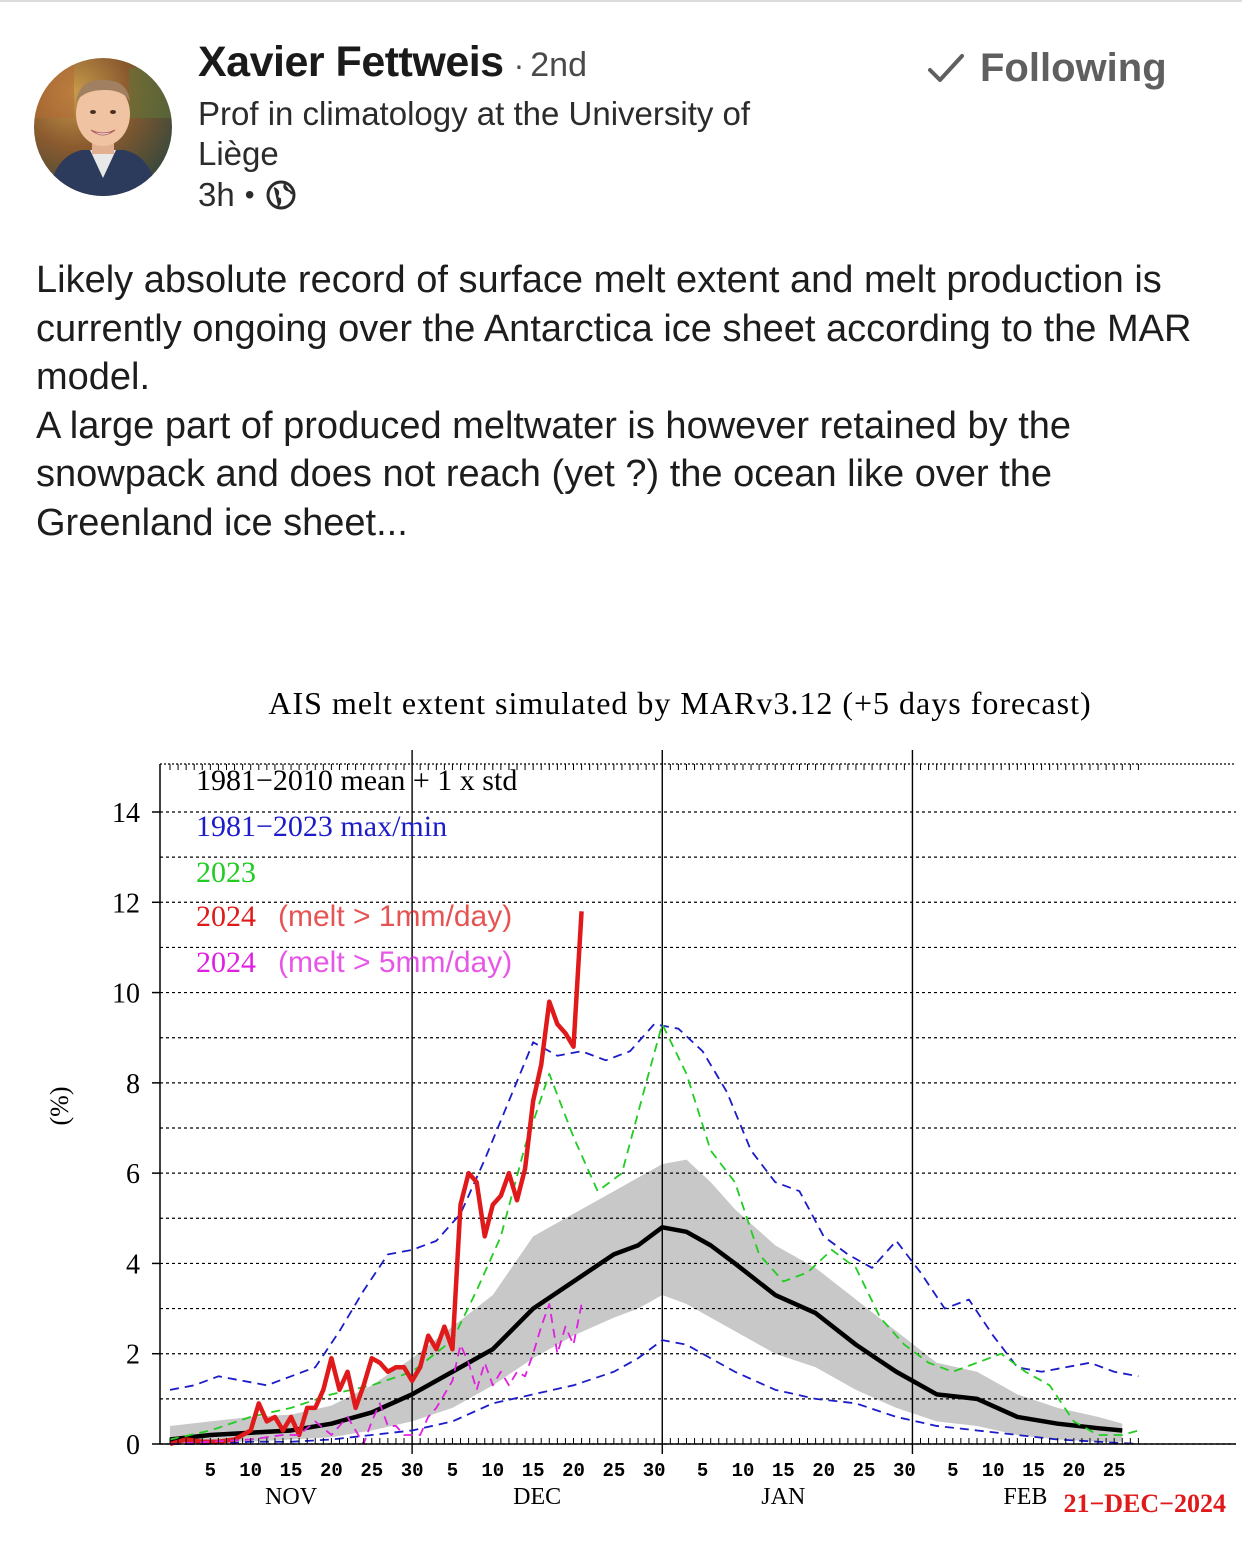 The width and height of the screenshot is (1242, 1541). I want to click on y-tick-label: 12, so click(126, 903).